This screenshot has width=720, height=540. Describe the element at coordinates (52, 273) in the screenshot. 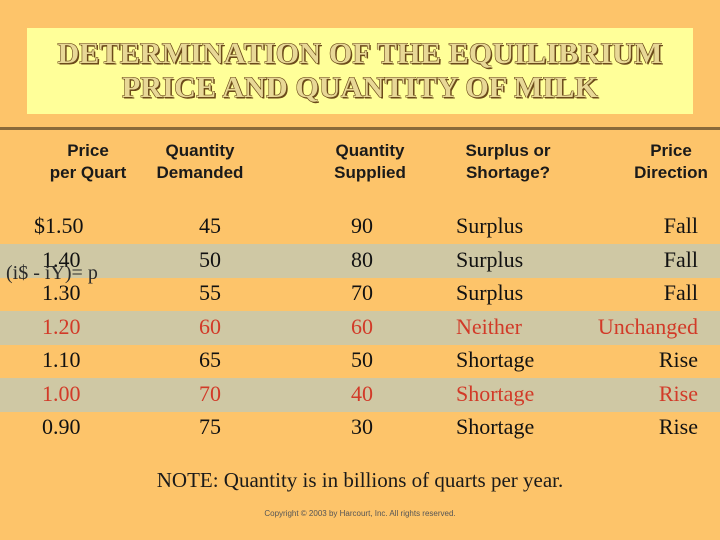

I see `overlay-formula: (i$ - iY)= p` at that location.